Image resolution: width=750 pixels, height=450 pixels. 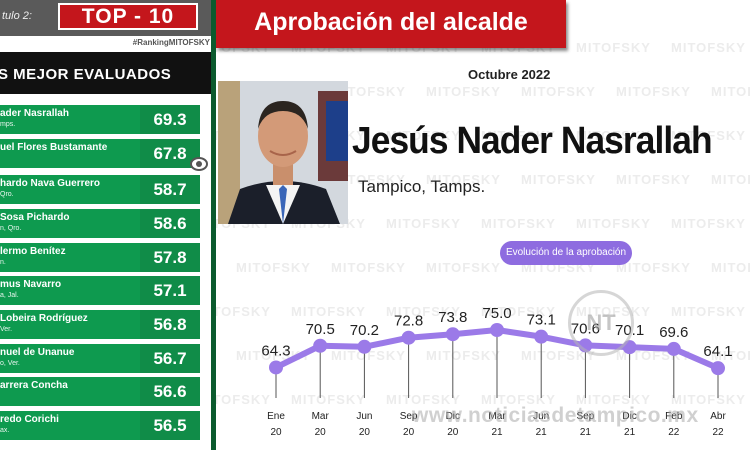 What do you see at coordinates (541, 320) in the screenshot?
I see `data-label: 73.1` at bounding box center [541, 320].